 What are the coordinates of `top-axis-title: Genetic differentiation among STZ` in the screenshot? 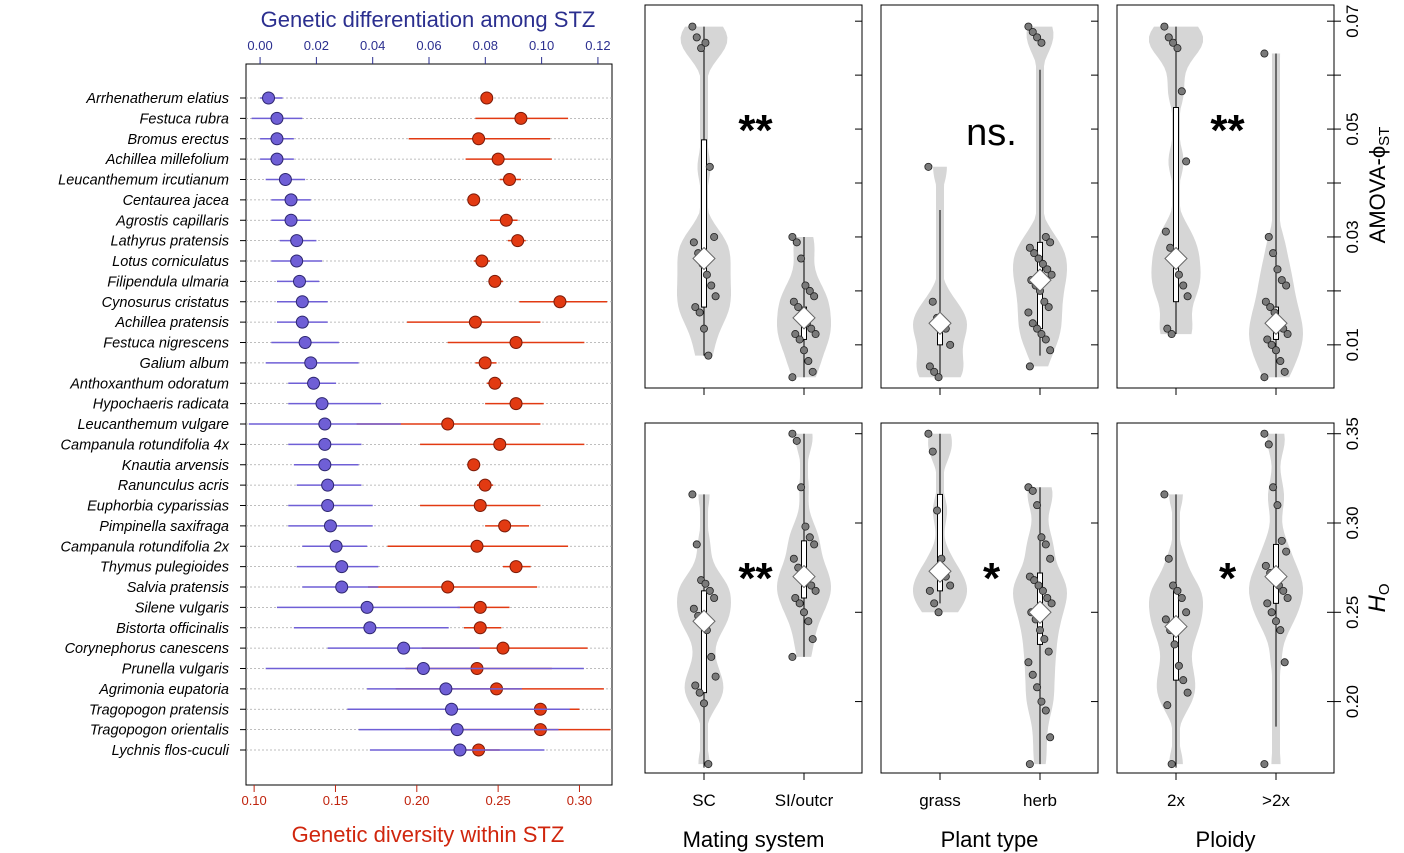 It's located at (428, 19).